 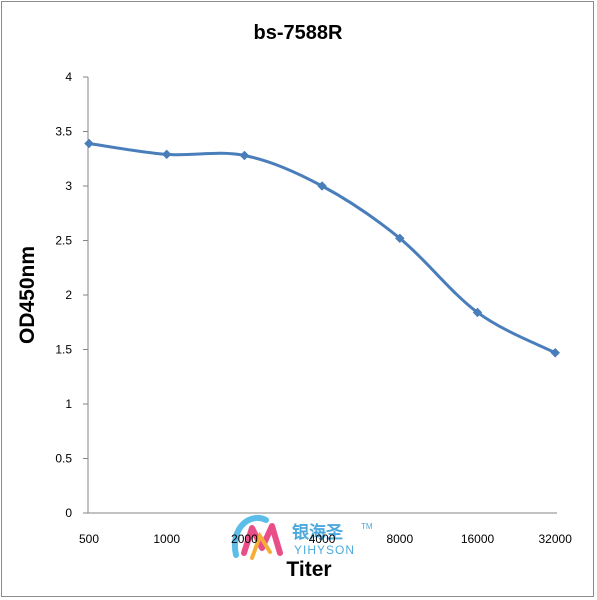 What do you see at coordinates (298, 33) in the screenshot?
I see `chart-title: bs-7588R` at bounding box center [298, 33].